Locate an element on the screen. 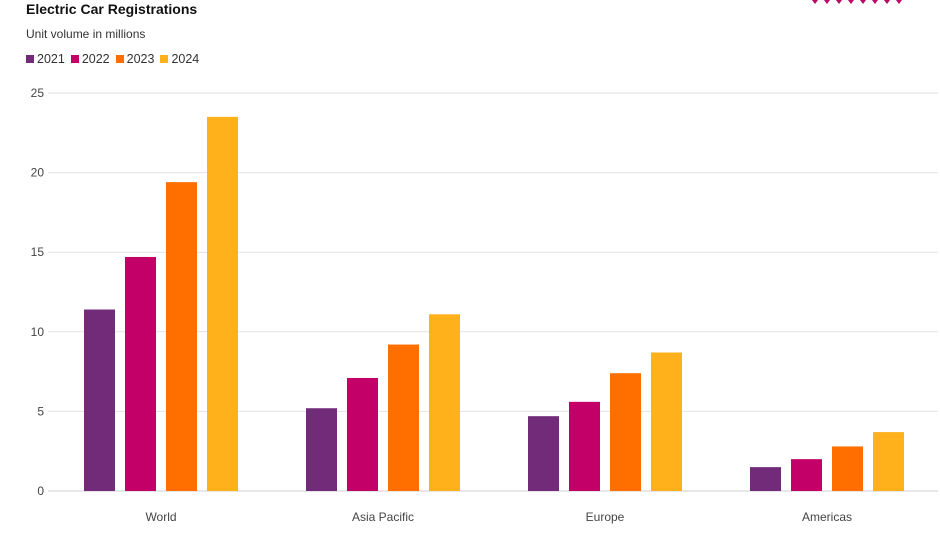 The height and width of the screenshot is (543, 940). legend-item-2022: 2022 is located at coordinates (90, 59).